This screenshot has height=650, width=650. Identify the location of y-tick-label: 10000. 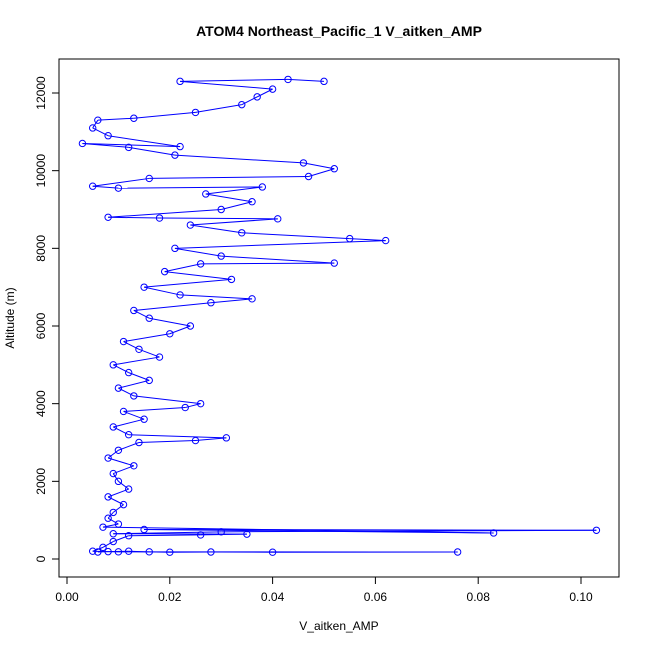
(41, 171).